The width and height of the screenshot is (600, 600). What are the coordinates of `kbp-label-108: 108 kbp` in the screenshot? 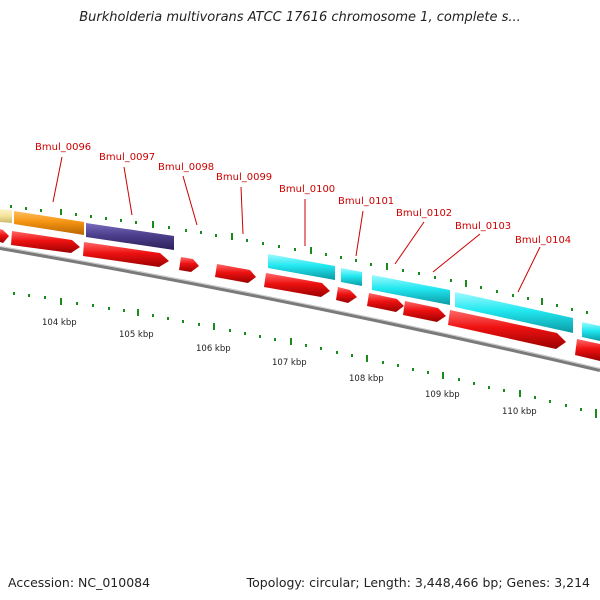 It's located at (366, 379).